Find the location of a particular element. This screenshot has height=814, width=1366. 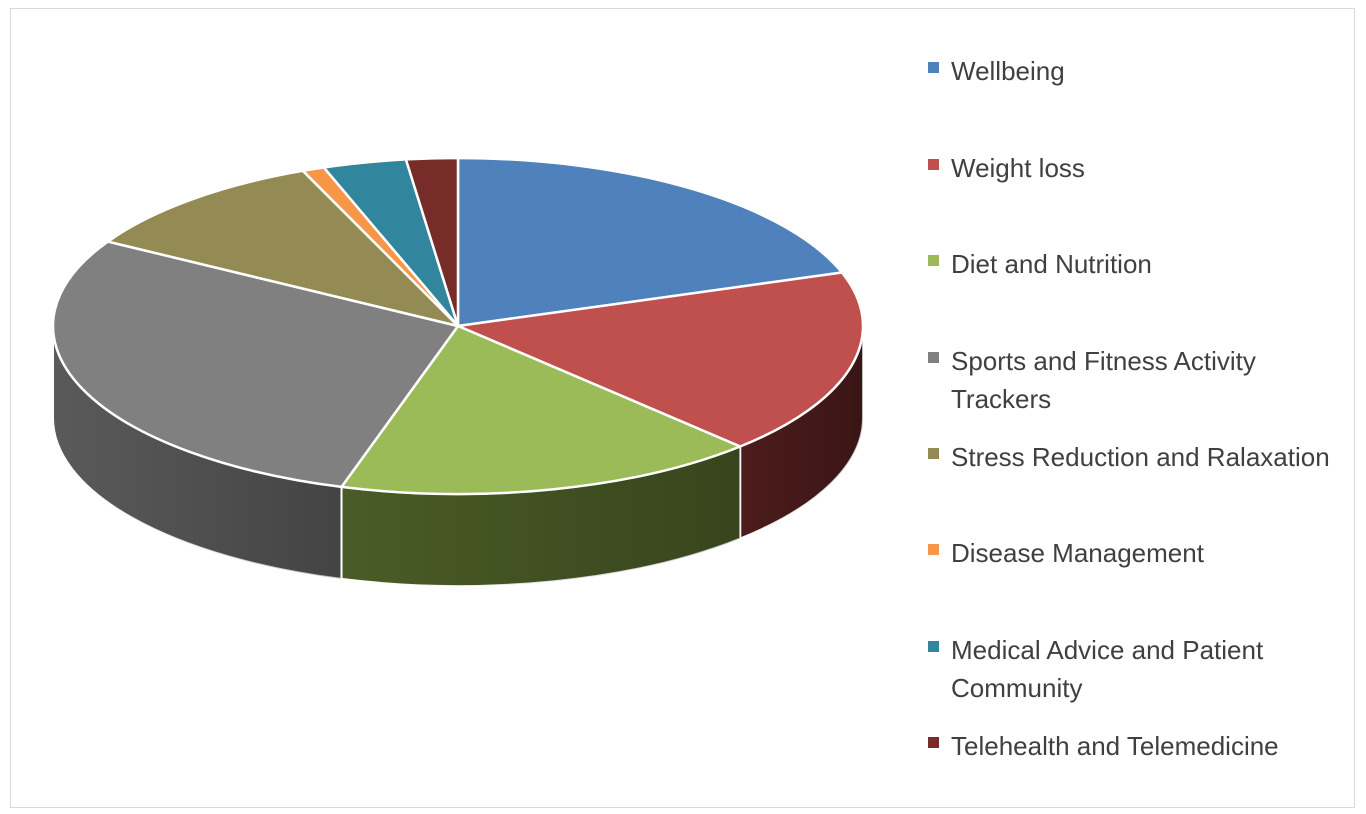

legend-item-medical-advice-and-patient-community: Medical Advice and Patient Community is located at coordinates (1132, 669).